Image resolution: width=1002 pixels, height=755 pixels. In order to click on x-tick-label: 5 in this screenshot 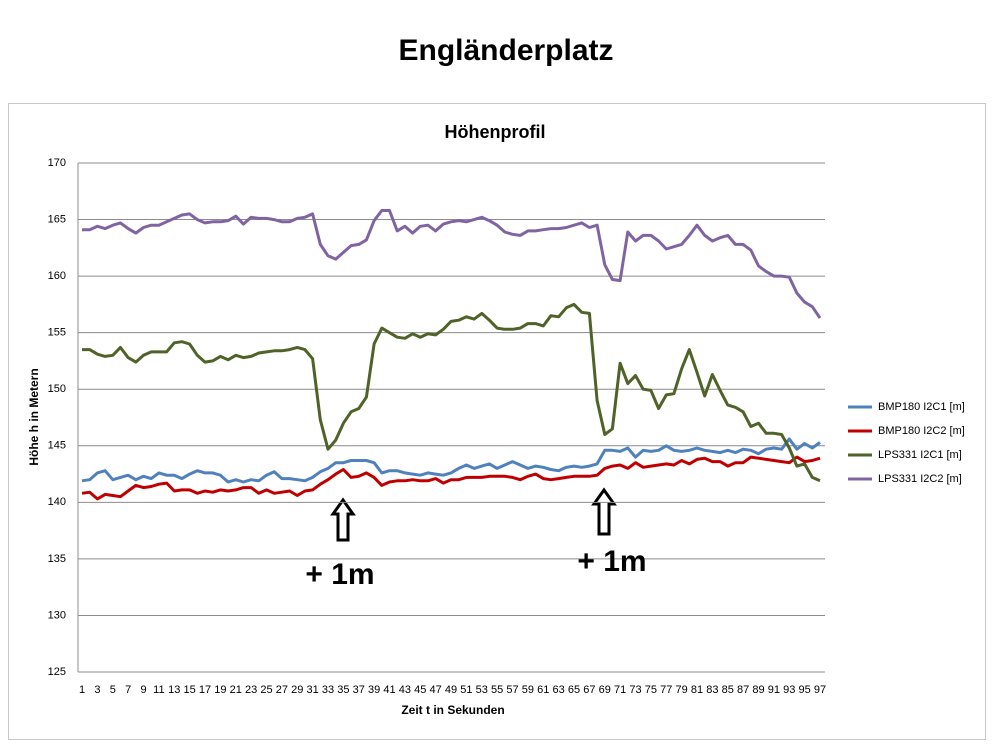, I will do `click(113, 690)`.